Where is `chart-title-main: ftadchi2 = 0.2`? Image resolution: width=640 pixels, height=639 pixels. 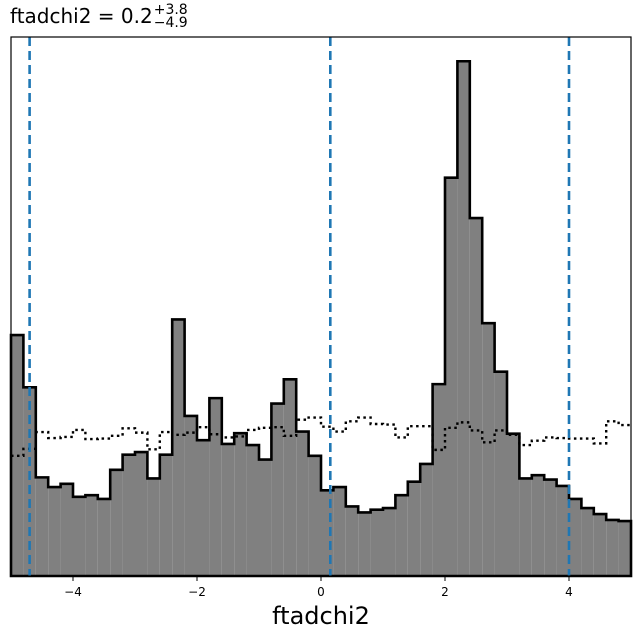 chart-title-main: ftadchi2 = 0.2 is located at coordinates (81, 16).